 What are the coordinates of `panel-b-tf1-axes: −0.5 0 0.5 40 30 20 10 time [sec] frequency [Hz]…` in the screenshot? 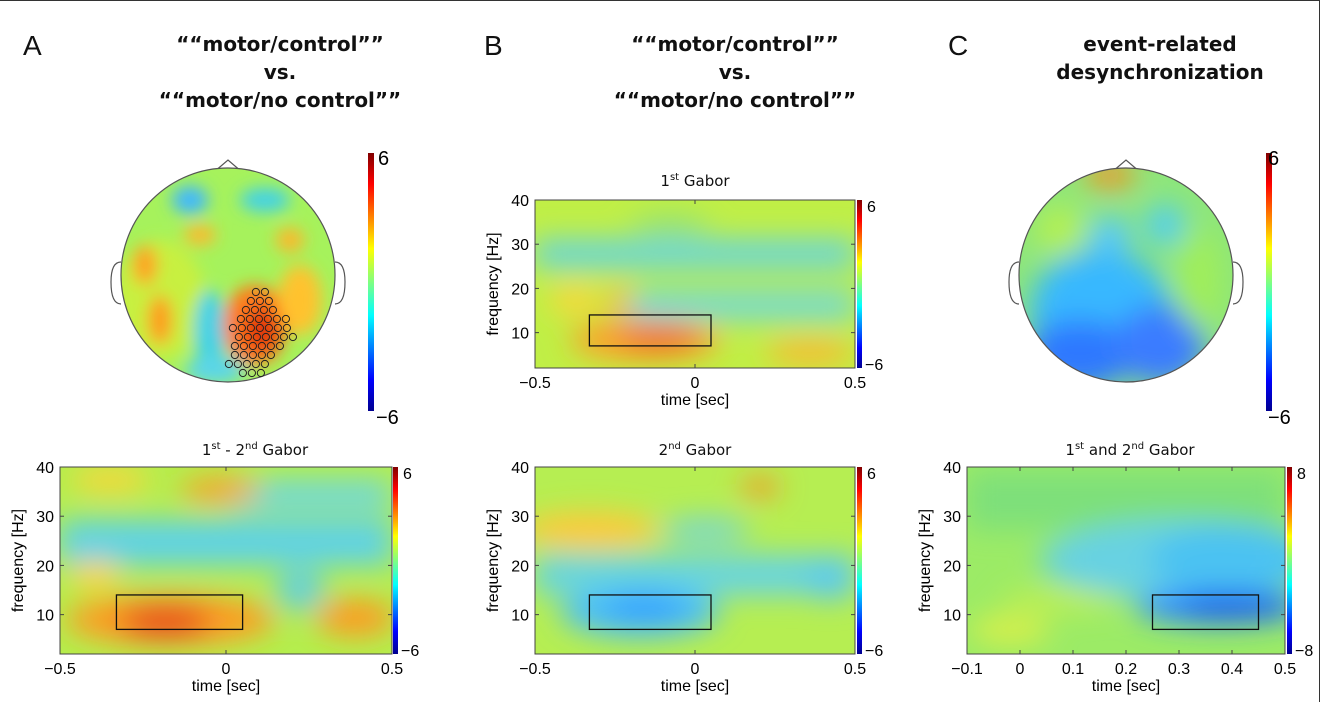 It's located at (684, 301).